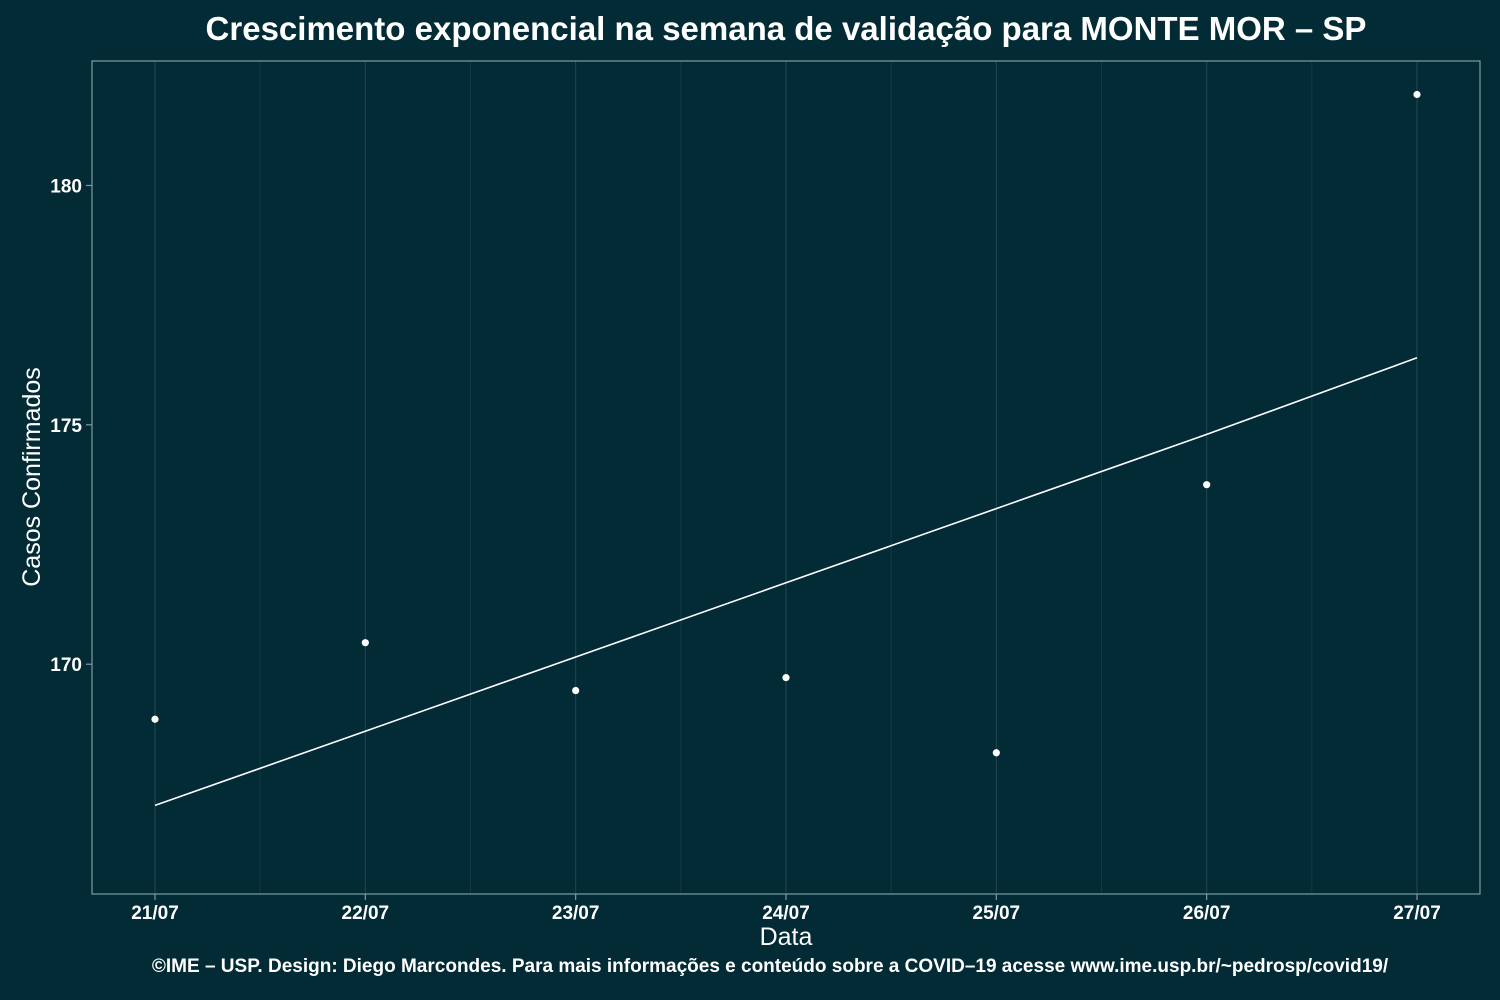 This screenshot has height=1000, width=1500. I want to click on x-tick-label: 22/07, so click(366, 913).